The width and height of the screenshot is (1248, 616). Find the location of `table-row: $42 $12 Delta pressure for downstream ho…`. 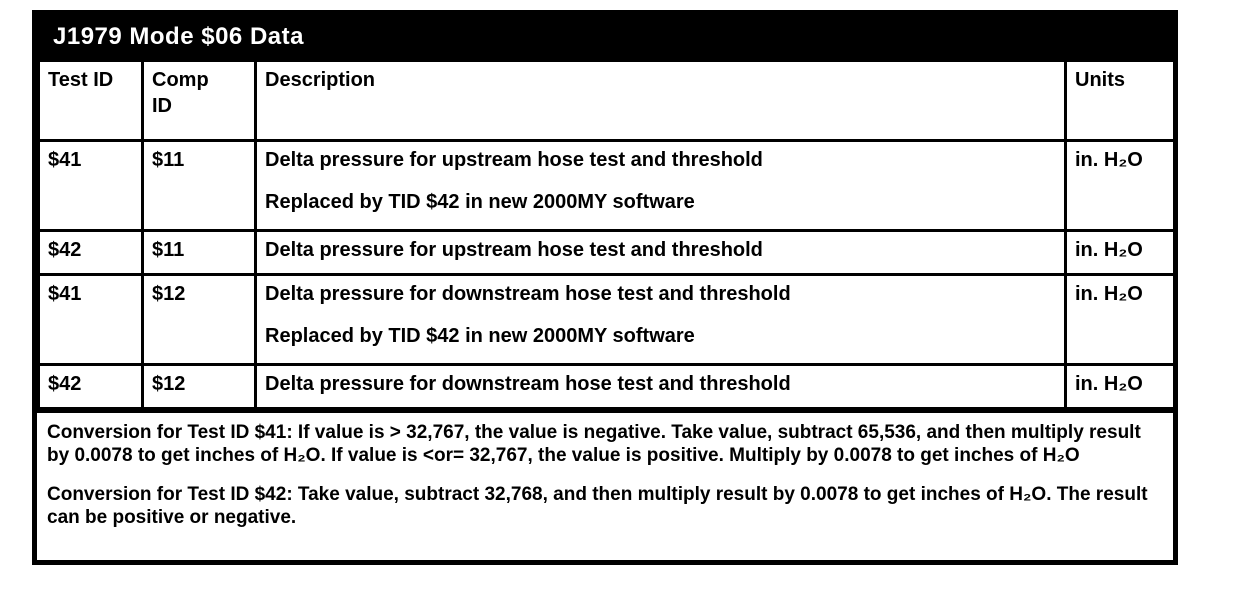

table-row: $42 $12 Delta pressure for downstream ho… is located at coordinates (606, 386).